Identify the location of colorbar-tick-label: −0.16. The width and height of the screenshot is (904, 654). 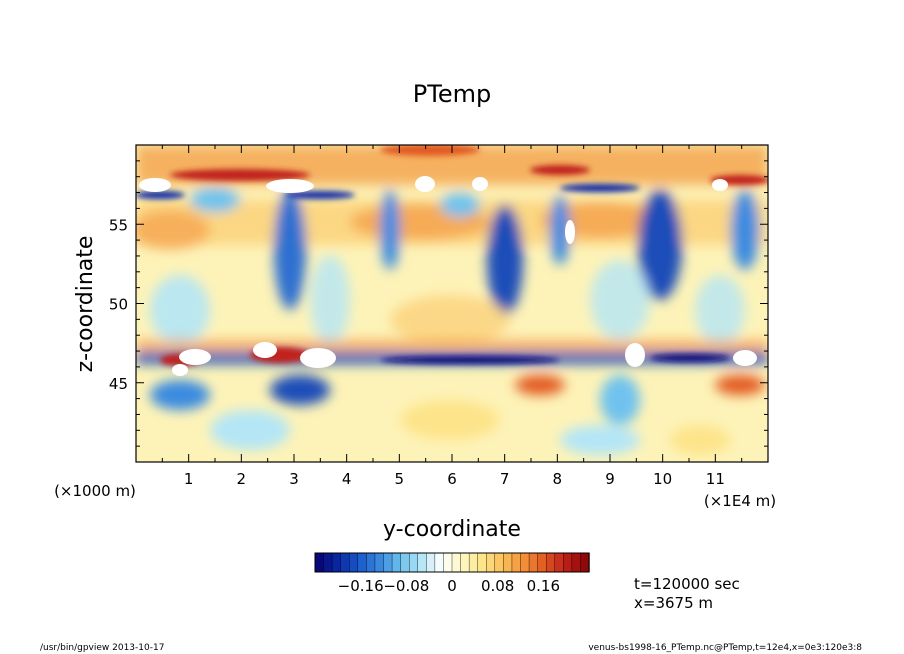
(361, 586).